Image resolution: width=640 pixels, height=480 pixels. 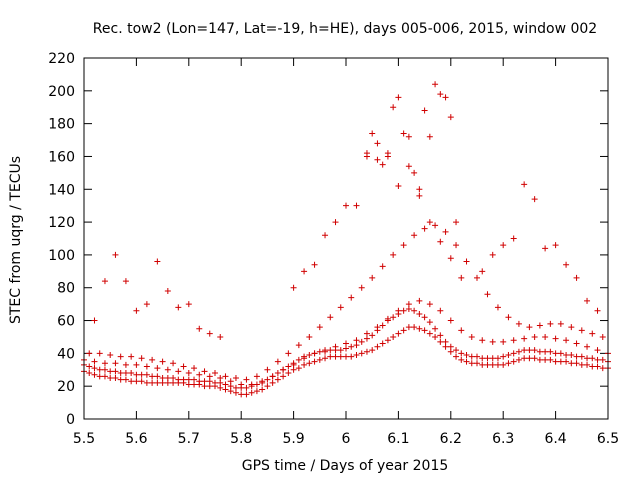 What do you see at coordinates (555, 439) in the screenshot?
I see `x-tick-label: 6.4` at bounding box center [555, 439].